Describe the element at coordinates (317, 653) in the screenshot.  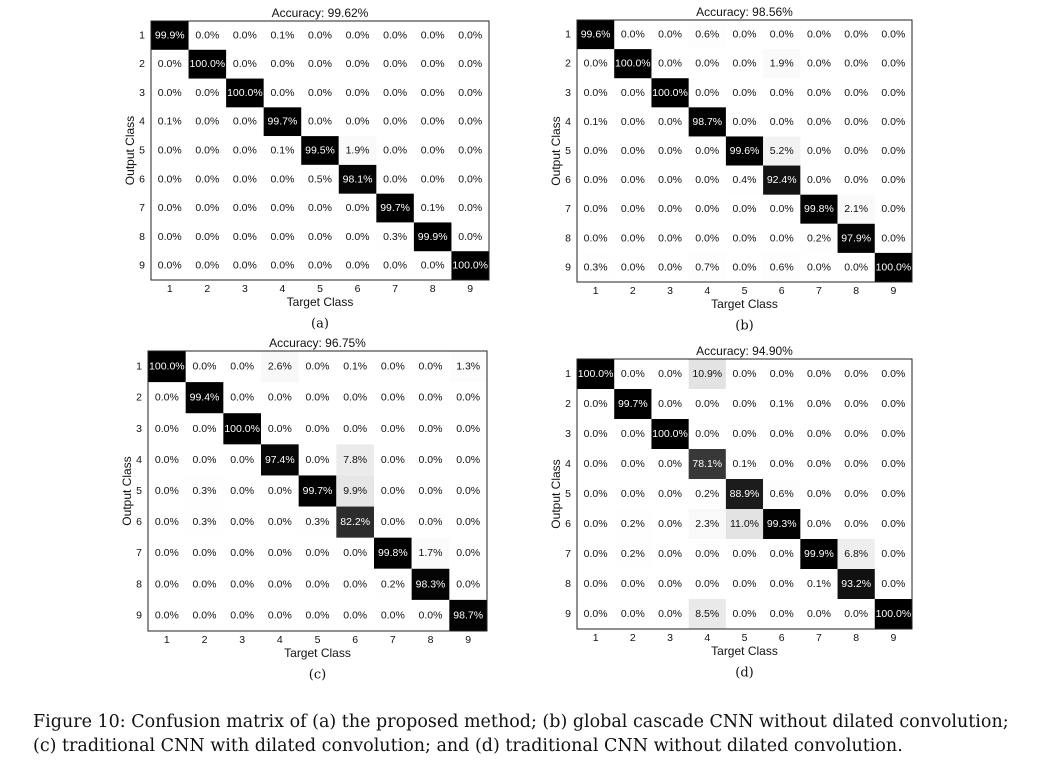
I see `x-axis-label: Target Class` at that location.